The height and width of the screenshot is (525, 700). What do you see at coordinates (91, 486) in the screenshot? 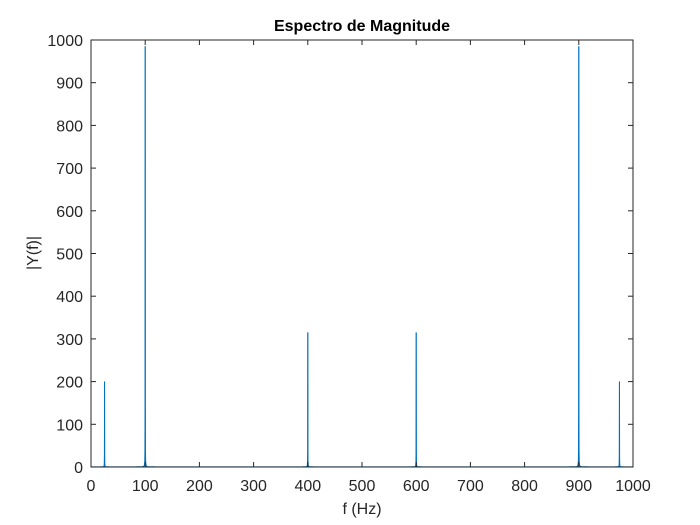
I see `x-tick-label: 0` at bounding box center [91, 486].